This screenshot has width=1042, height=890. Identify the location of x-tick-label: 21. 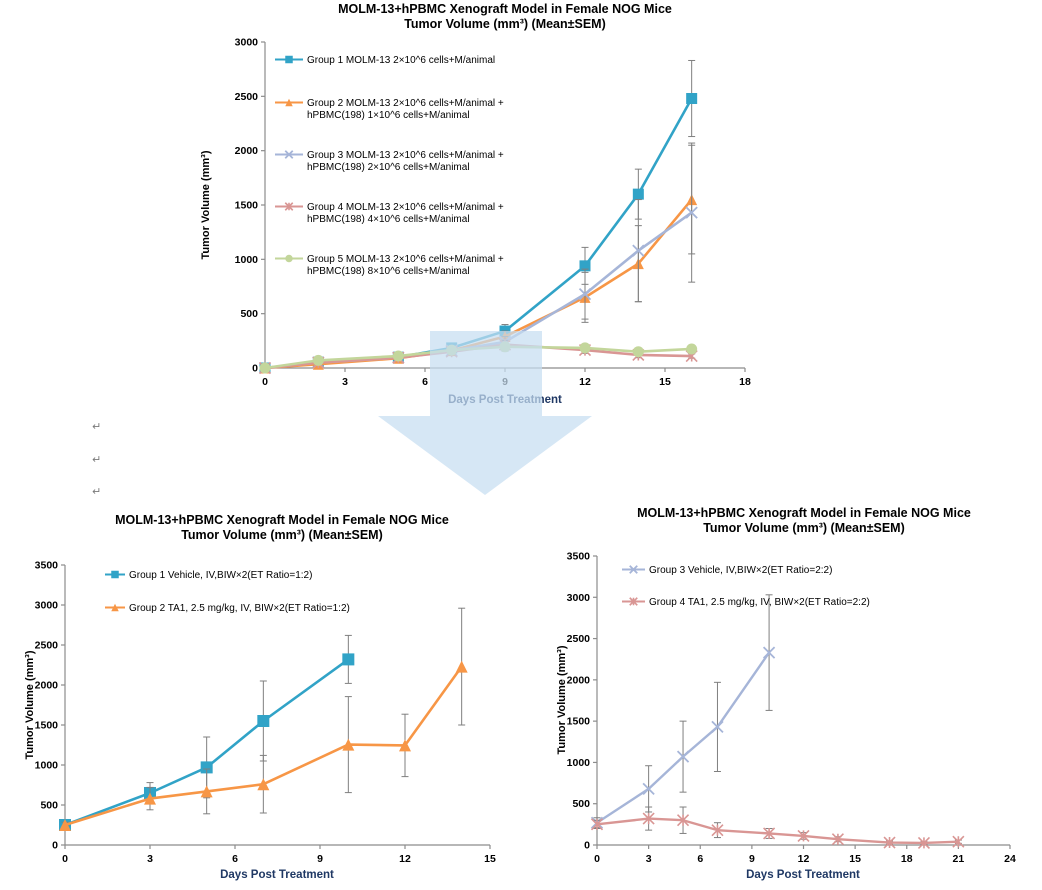
(959, 859).